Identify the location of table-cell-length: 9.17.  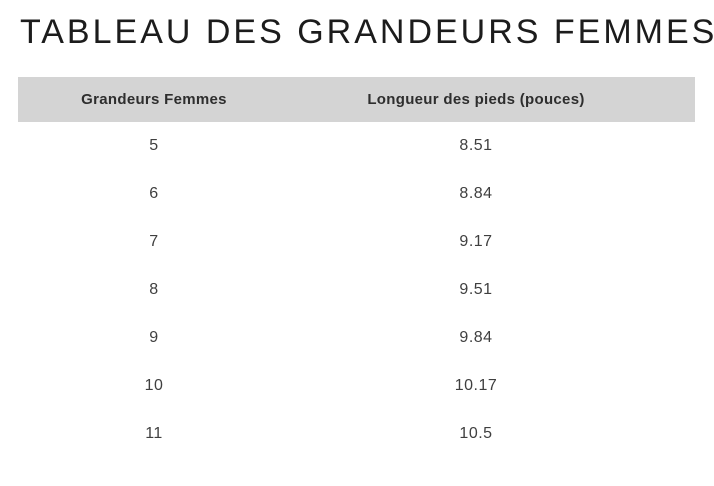
(476, 241).